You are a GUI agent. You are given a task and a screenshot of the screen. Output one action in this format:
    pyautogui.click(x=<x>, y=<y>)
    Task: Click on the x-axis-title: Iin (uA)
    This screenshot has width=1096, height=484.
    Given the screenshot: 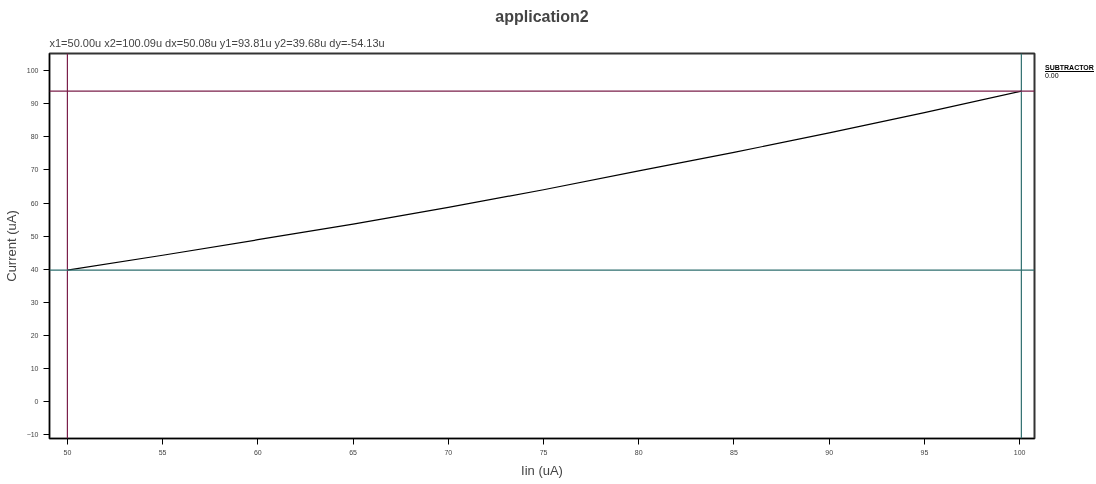 What is the action you would take?
    pyautogui.click(x=542, y=470)
    